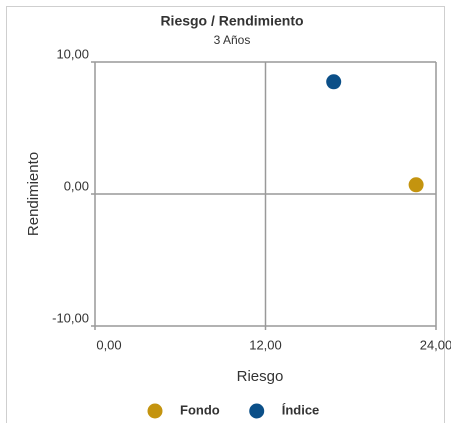  Describe the element at coordinates (265, 344) in the screenshot. I see `x-tick-label: 12,00` at that location.